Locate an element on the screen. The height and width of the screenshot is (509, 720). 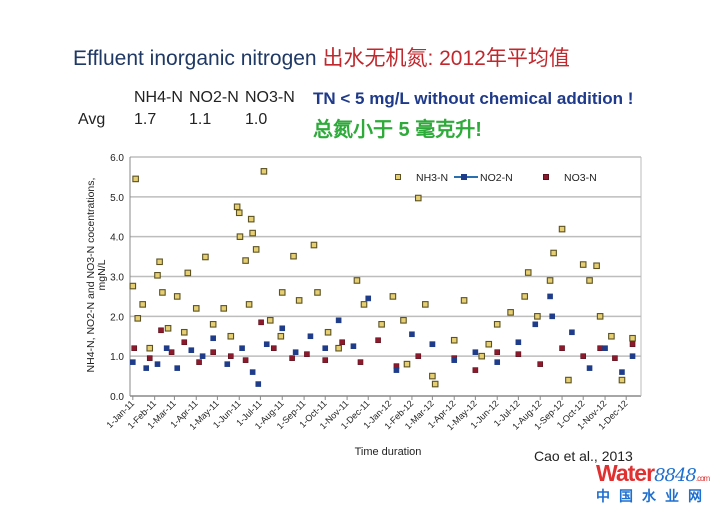
legend-label: NO3-N is located at coordinates (580, 178).